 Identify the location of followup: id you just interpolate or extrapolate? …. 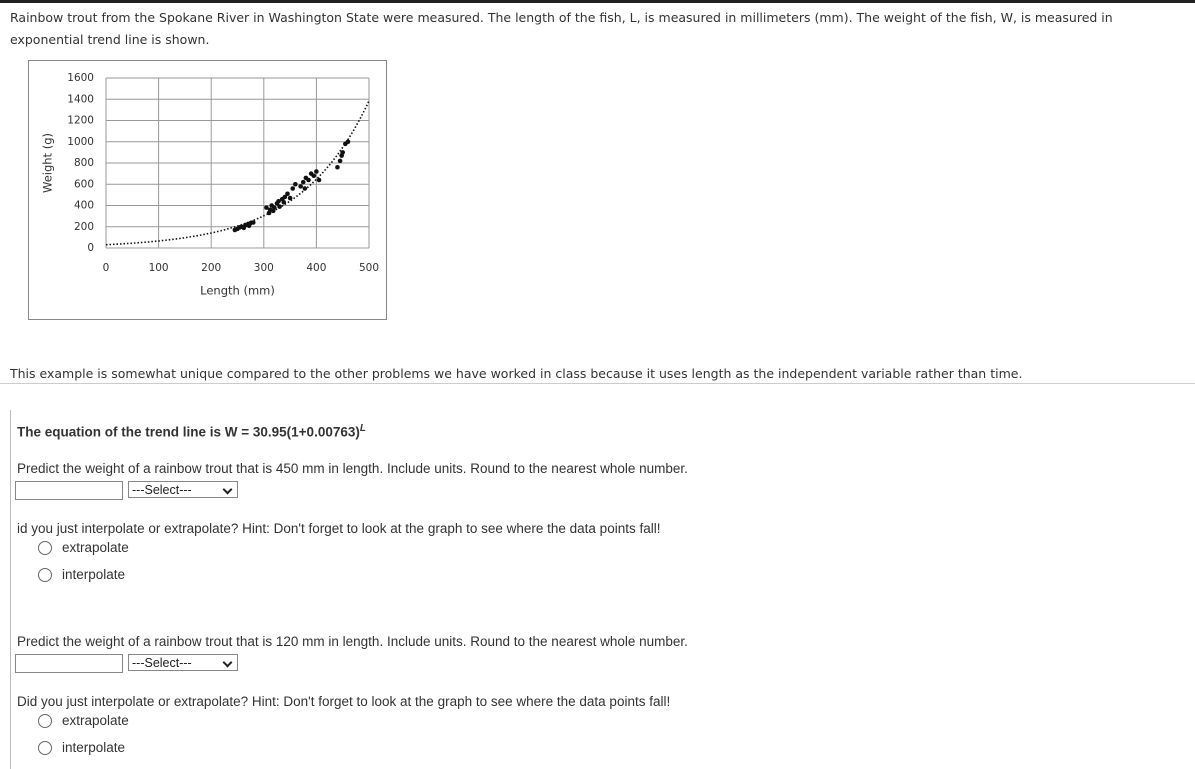
(339, 528).